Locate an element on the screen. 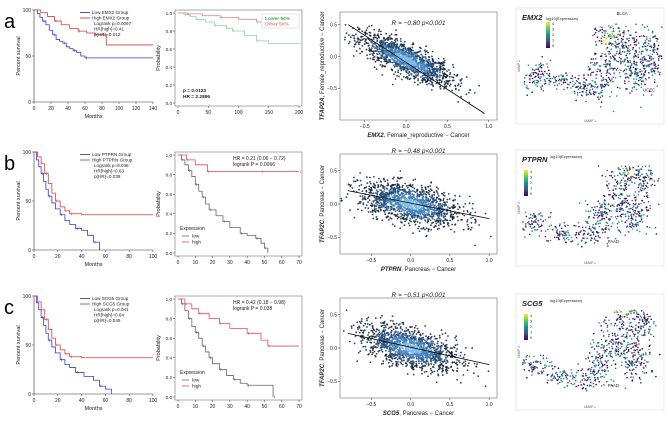 This screenshot has height=428, width=668. colorbar-tick: 3 is located at coordinates (531, 178).